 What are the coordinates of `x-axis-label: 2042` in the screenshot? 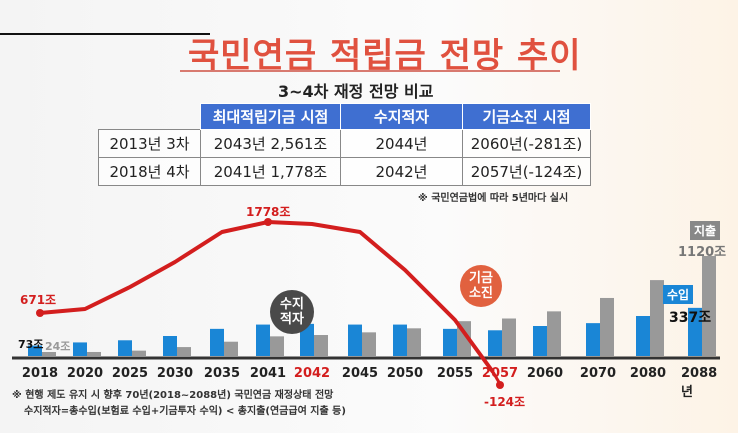 It's located at (312, 373).